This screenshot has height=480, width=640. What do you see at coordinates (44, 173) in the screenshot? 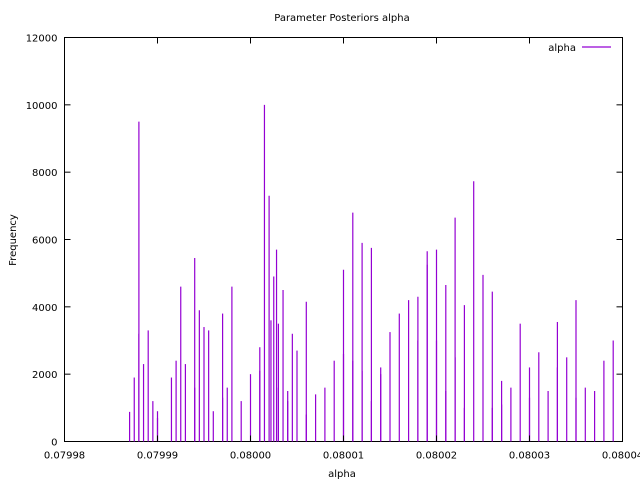
I see `y-tick-label: 8000` at bounding box center [44, 173].